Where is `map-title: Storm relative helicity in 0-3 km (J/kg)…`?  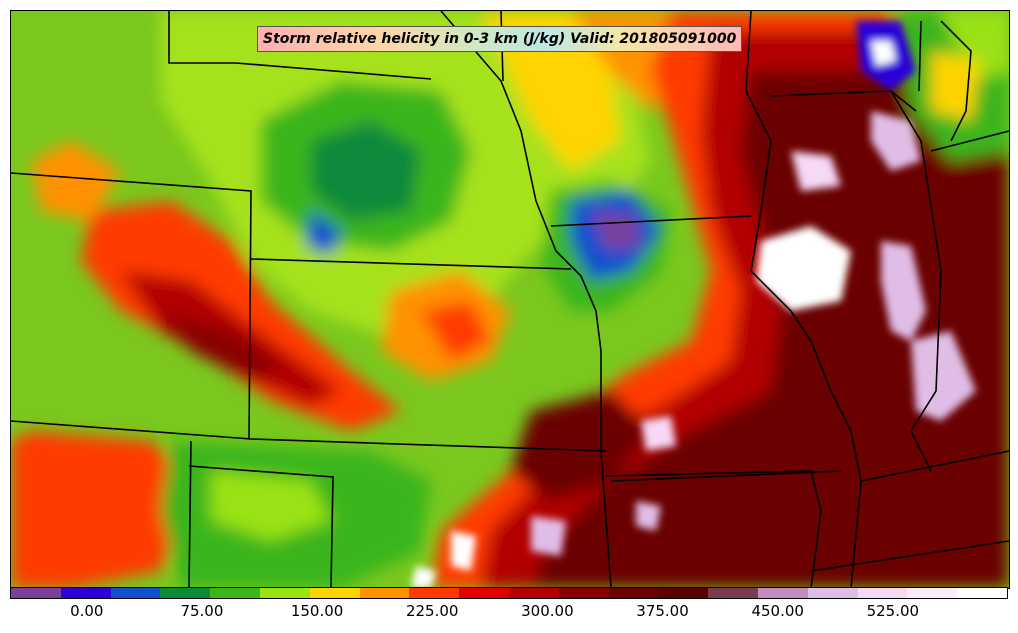
map-title: Storm relative helicity in 0-3 km (J/kg)… is located at coordinates (500, 39).